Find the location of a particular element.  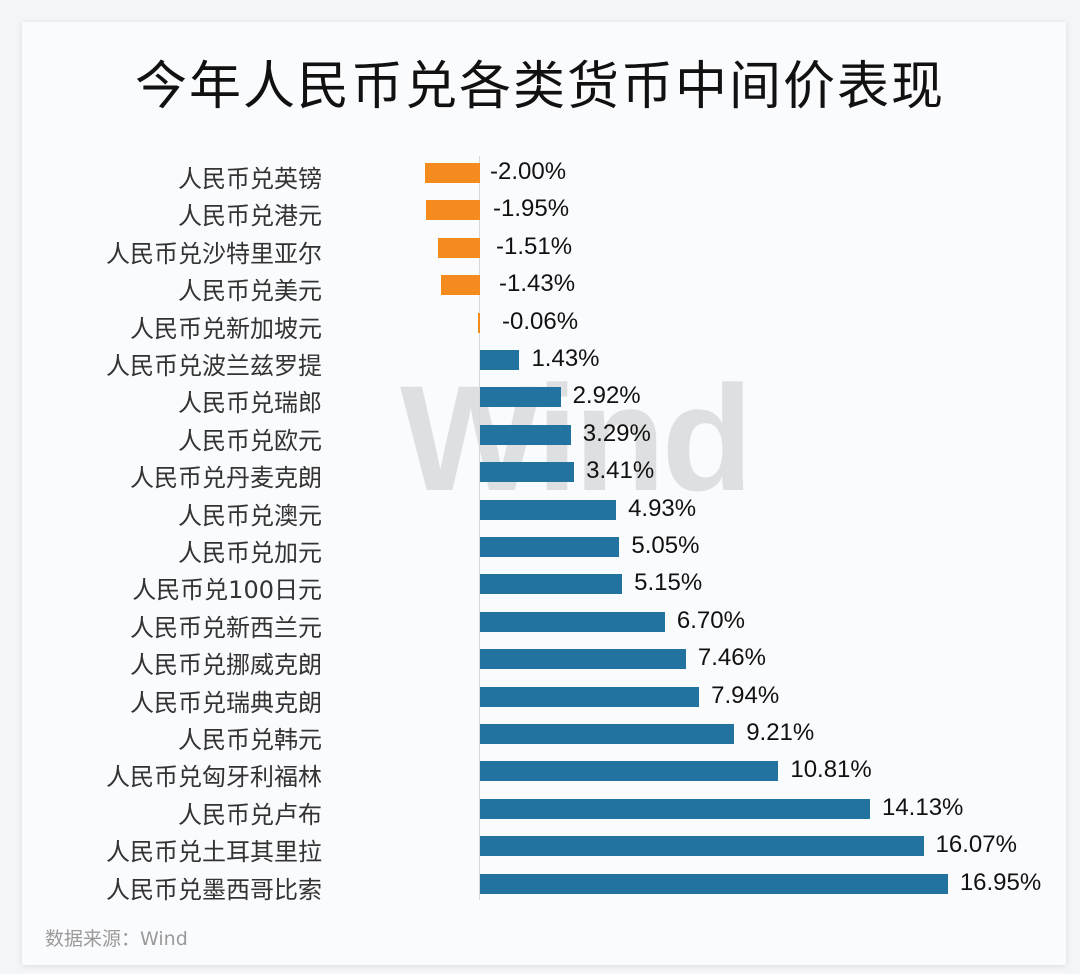

bar-row: 人民币兑英镑 -2.00% is located at coordinates (540, 174).